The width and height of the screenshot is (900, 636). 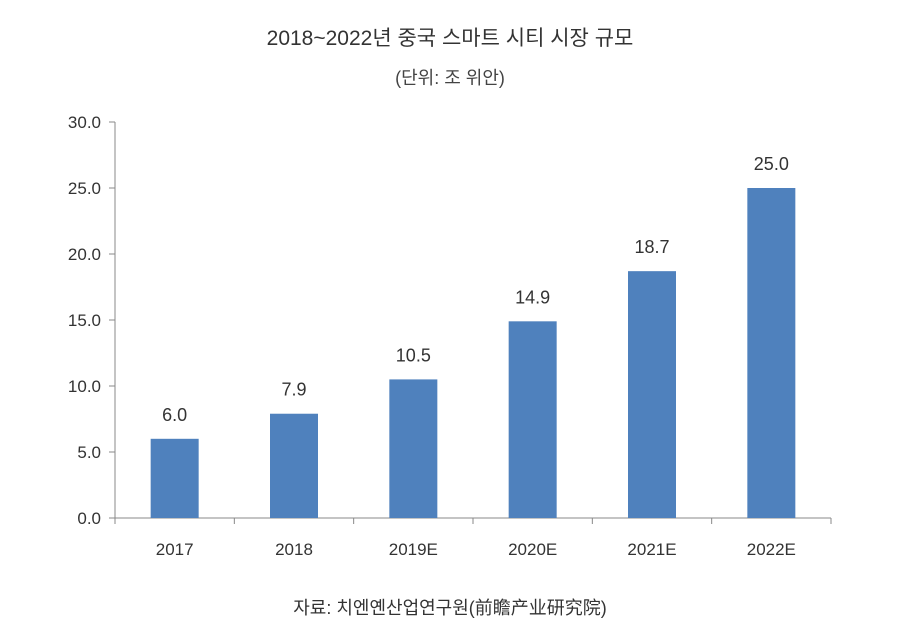 I want to click on data-label: 10.5, so click(x=413, y=355).